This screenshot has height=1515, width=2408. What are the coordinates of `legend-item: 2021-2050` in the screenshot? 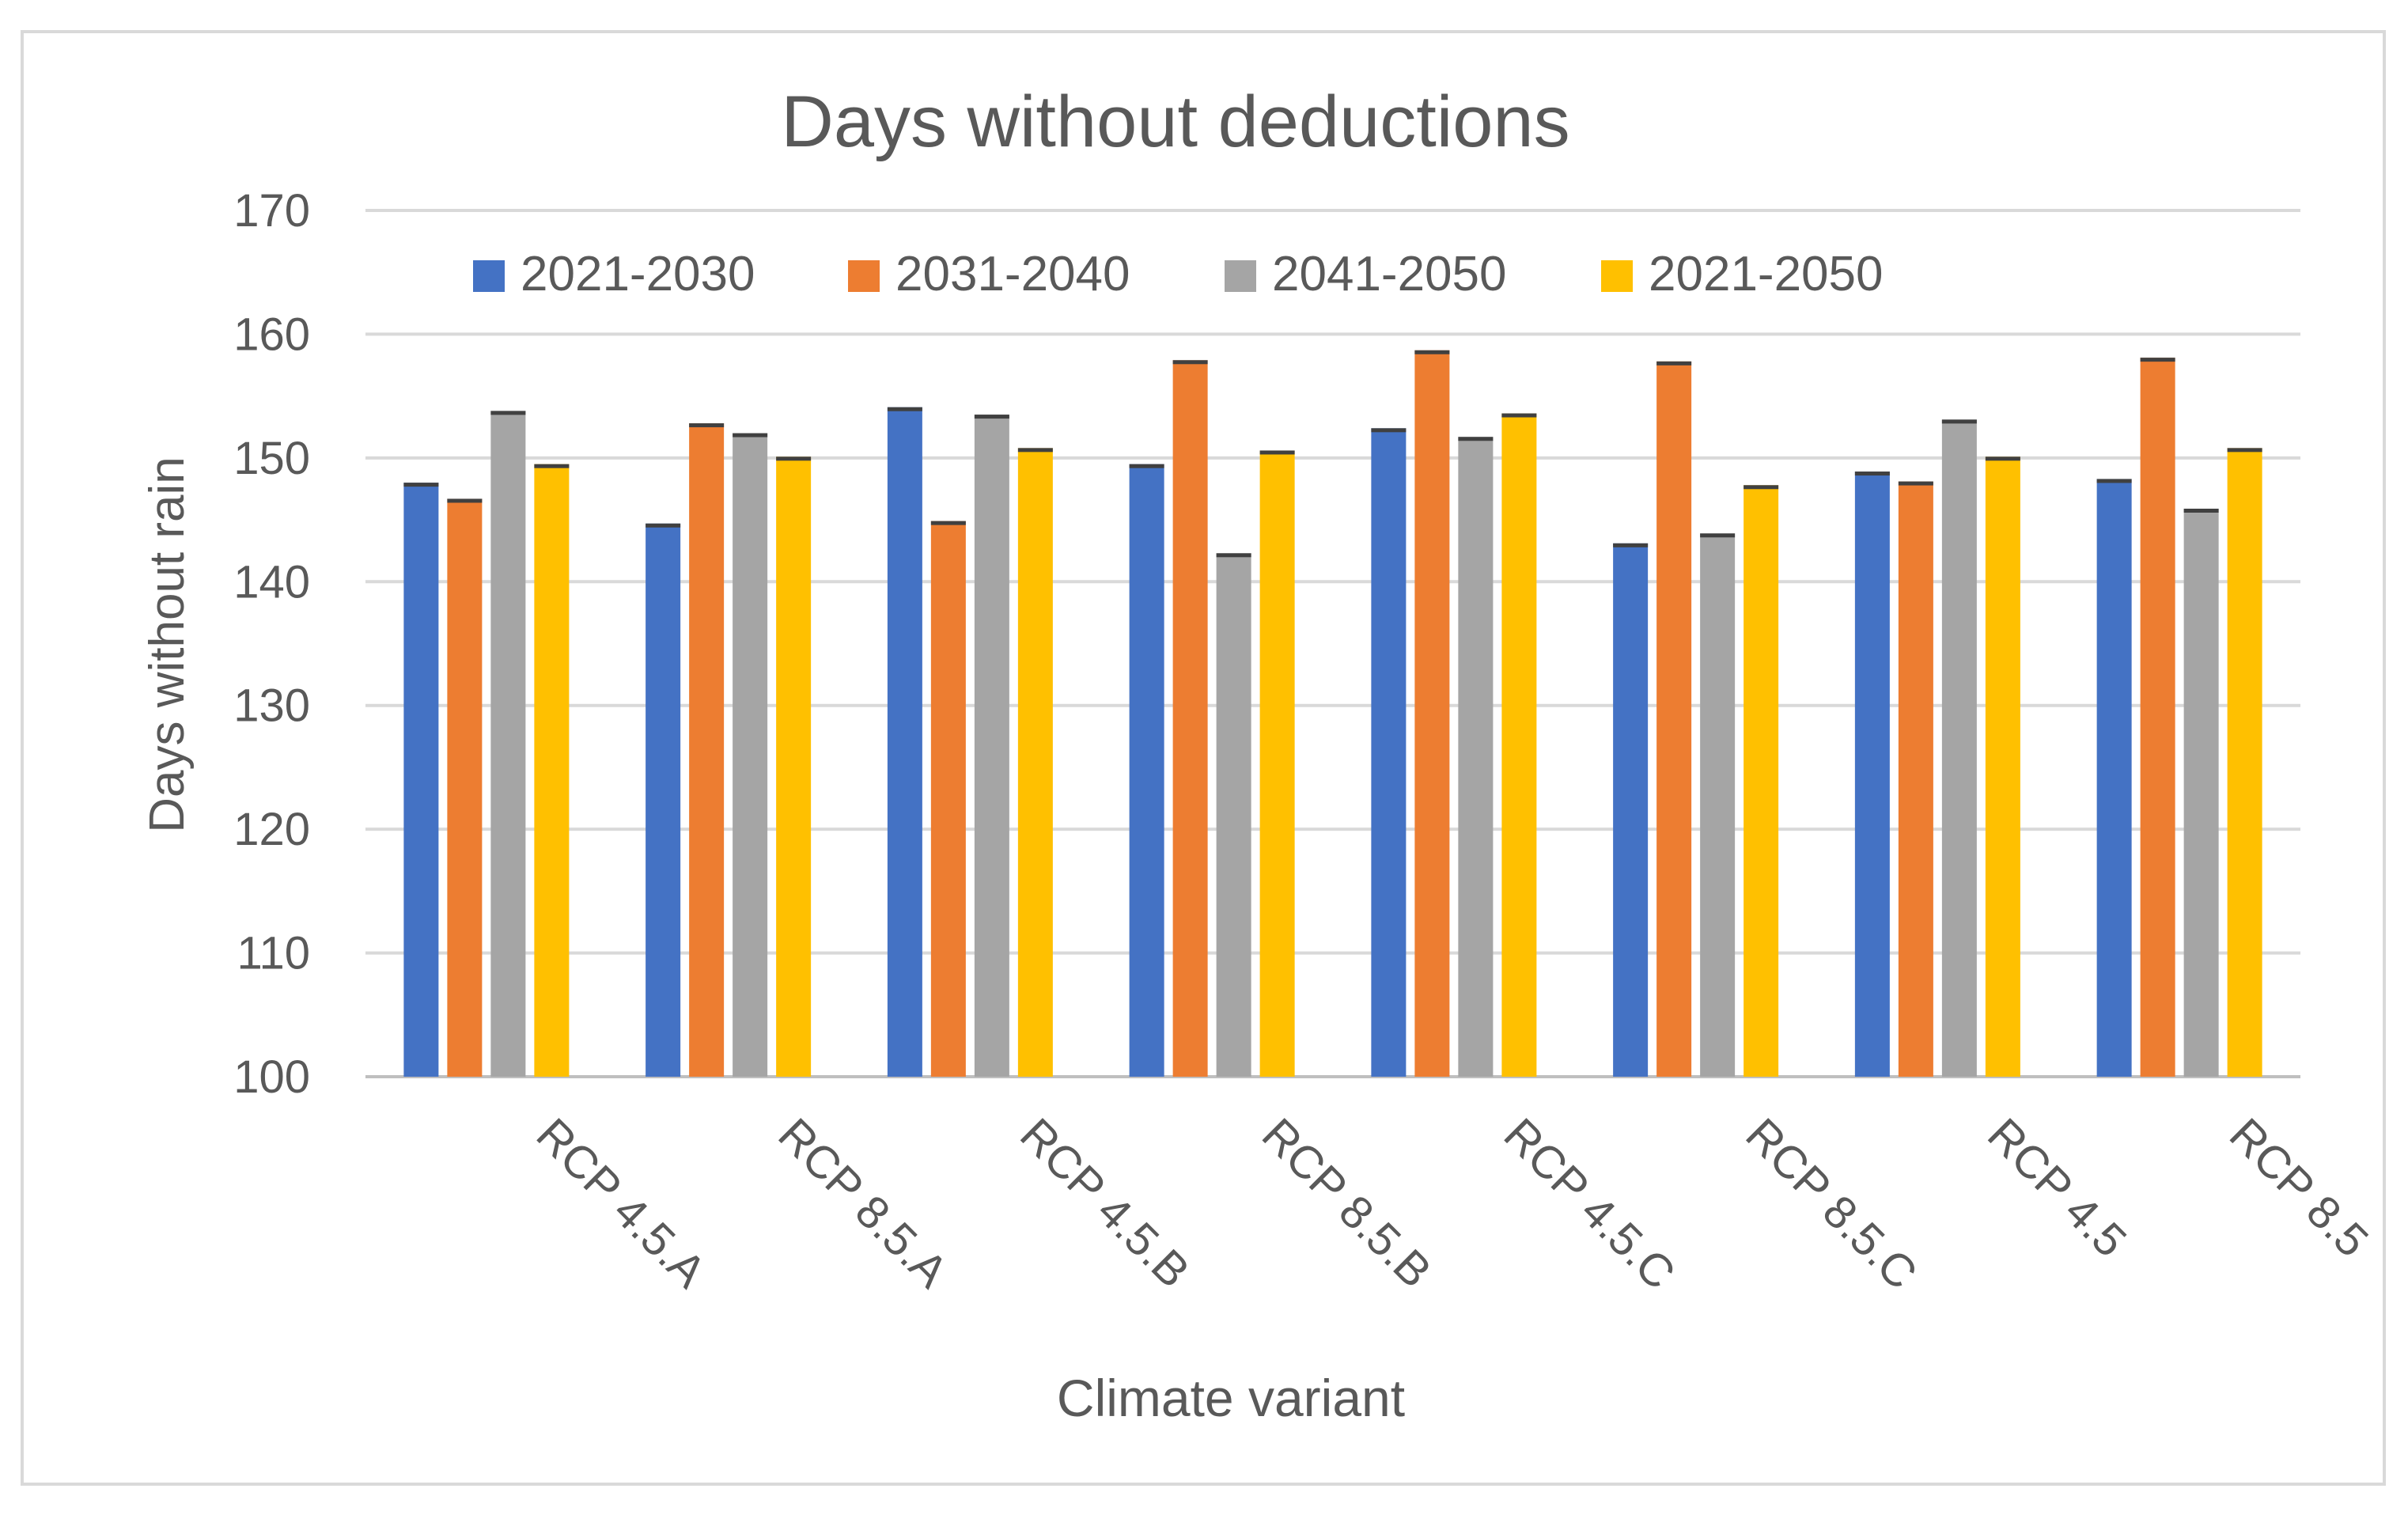 It's located at (1742, 274).